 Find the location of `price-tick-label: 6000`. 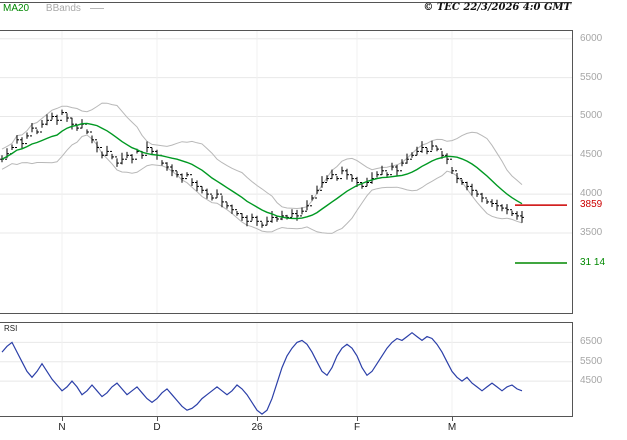

price-tick-label: 6000 is located at coordinates (591, 38).